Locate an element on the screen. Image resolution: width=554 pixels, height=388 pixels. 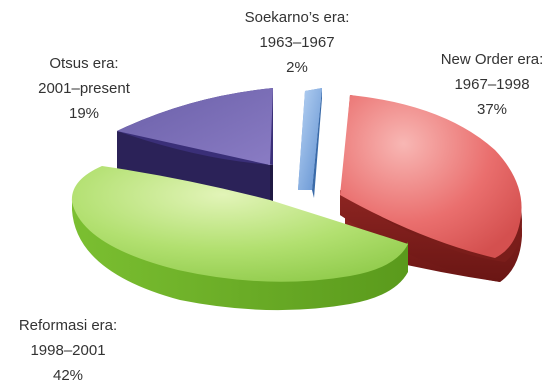
slice-label-soekarno-line3: 2% is located at coordinates (297, 67).